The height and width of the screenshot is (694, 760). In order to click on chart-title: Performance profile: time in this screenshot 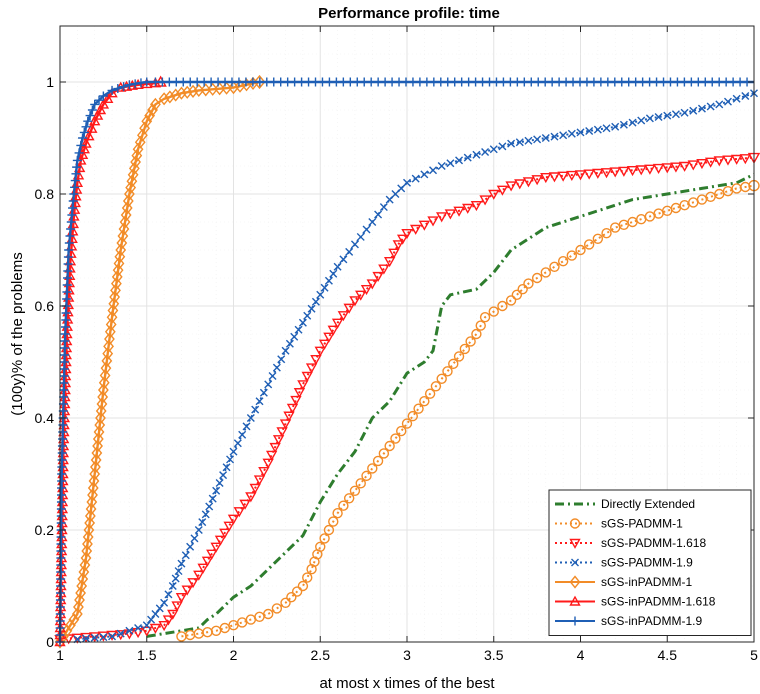, I will do `click(409, 13)`.